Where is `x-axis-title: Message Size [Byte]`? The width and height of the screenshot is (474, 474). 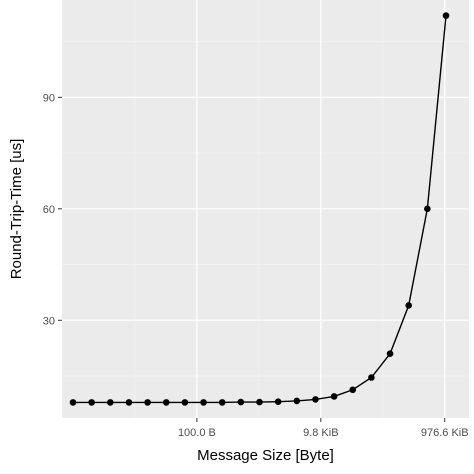 x-axis-title: Message Size [Byte] is located at coordinates (265, 455).